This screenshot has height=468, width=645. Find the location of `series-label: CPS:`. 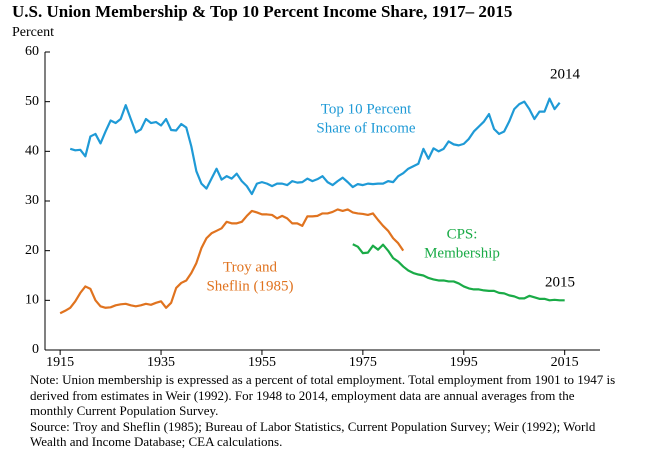

series-label: CPS: is located at coordinates (462, 234).